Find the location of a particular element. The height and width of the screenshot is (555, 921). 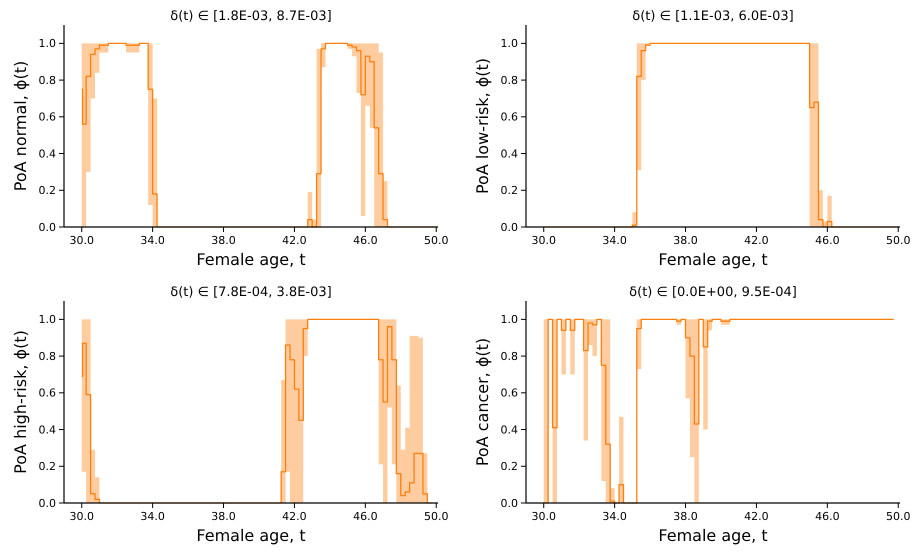

chart-title: δ(t) ∈ [7.8E-04, 3.8E-03] is located at coordinates (251, 292).